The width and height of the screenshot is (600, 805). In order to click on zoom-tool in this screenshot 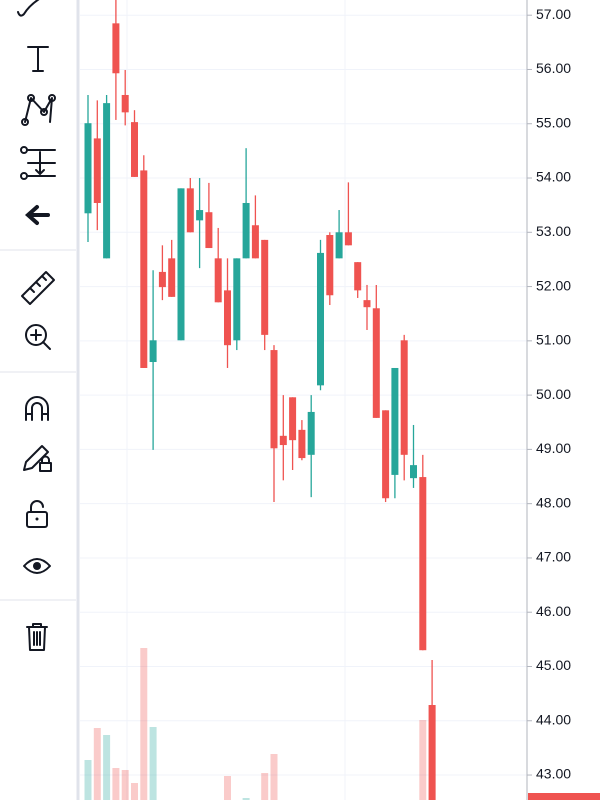, I will do `click(38, 337)`.